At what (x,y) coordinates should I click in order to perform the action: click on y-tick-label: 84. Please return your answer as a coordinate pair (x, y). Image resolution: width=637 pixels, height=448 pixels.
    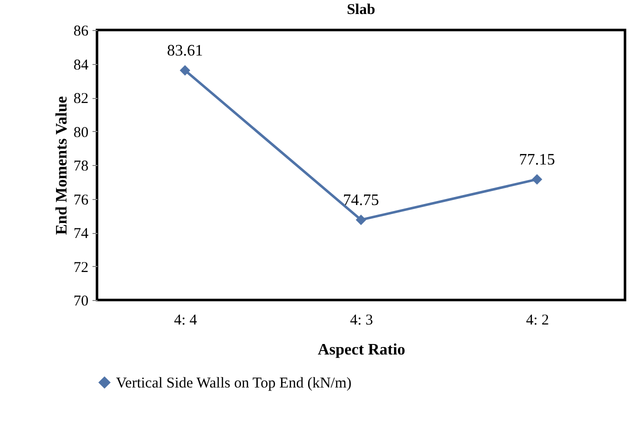
    Looking at the image, I should click on (81, 65).